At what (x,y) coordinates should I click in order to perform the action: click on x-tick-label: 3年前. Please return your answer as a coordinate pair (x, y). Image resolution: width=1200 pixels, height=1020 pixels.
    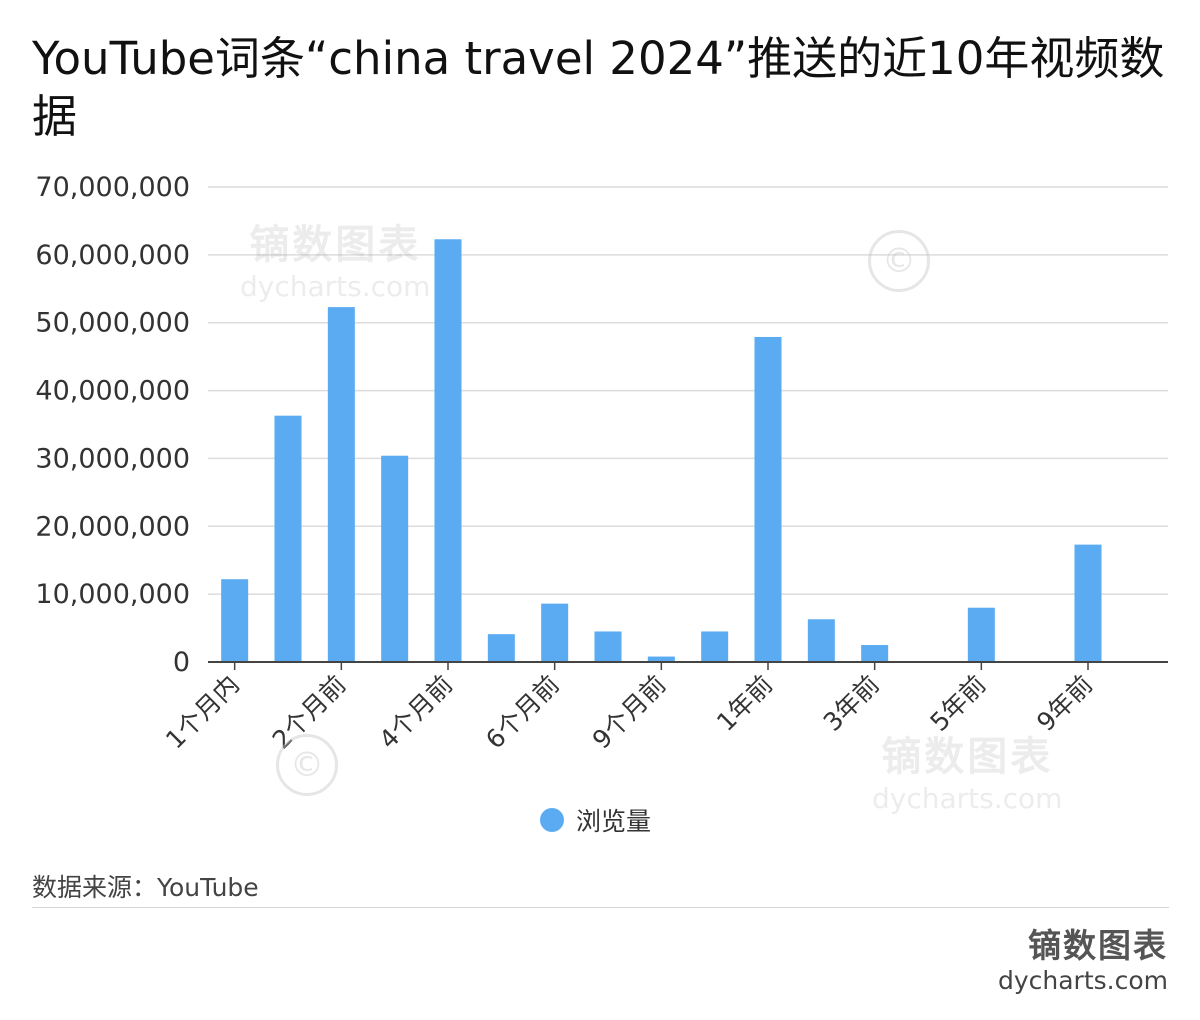
    Looking at the image, I should click on (851, 703).